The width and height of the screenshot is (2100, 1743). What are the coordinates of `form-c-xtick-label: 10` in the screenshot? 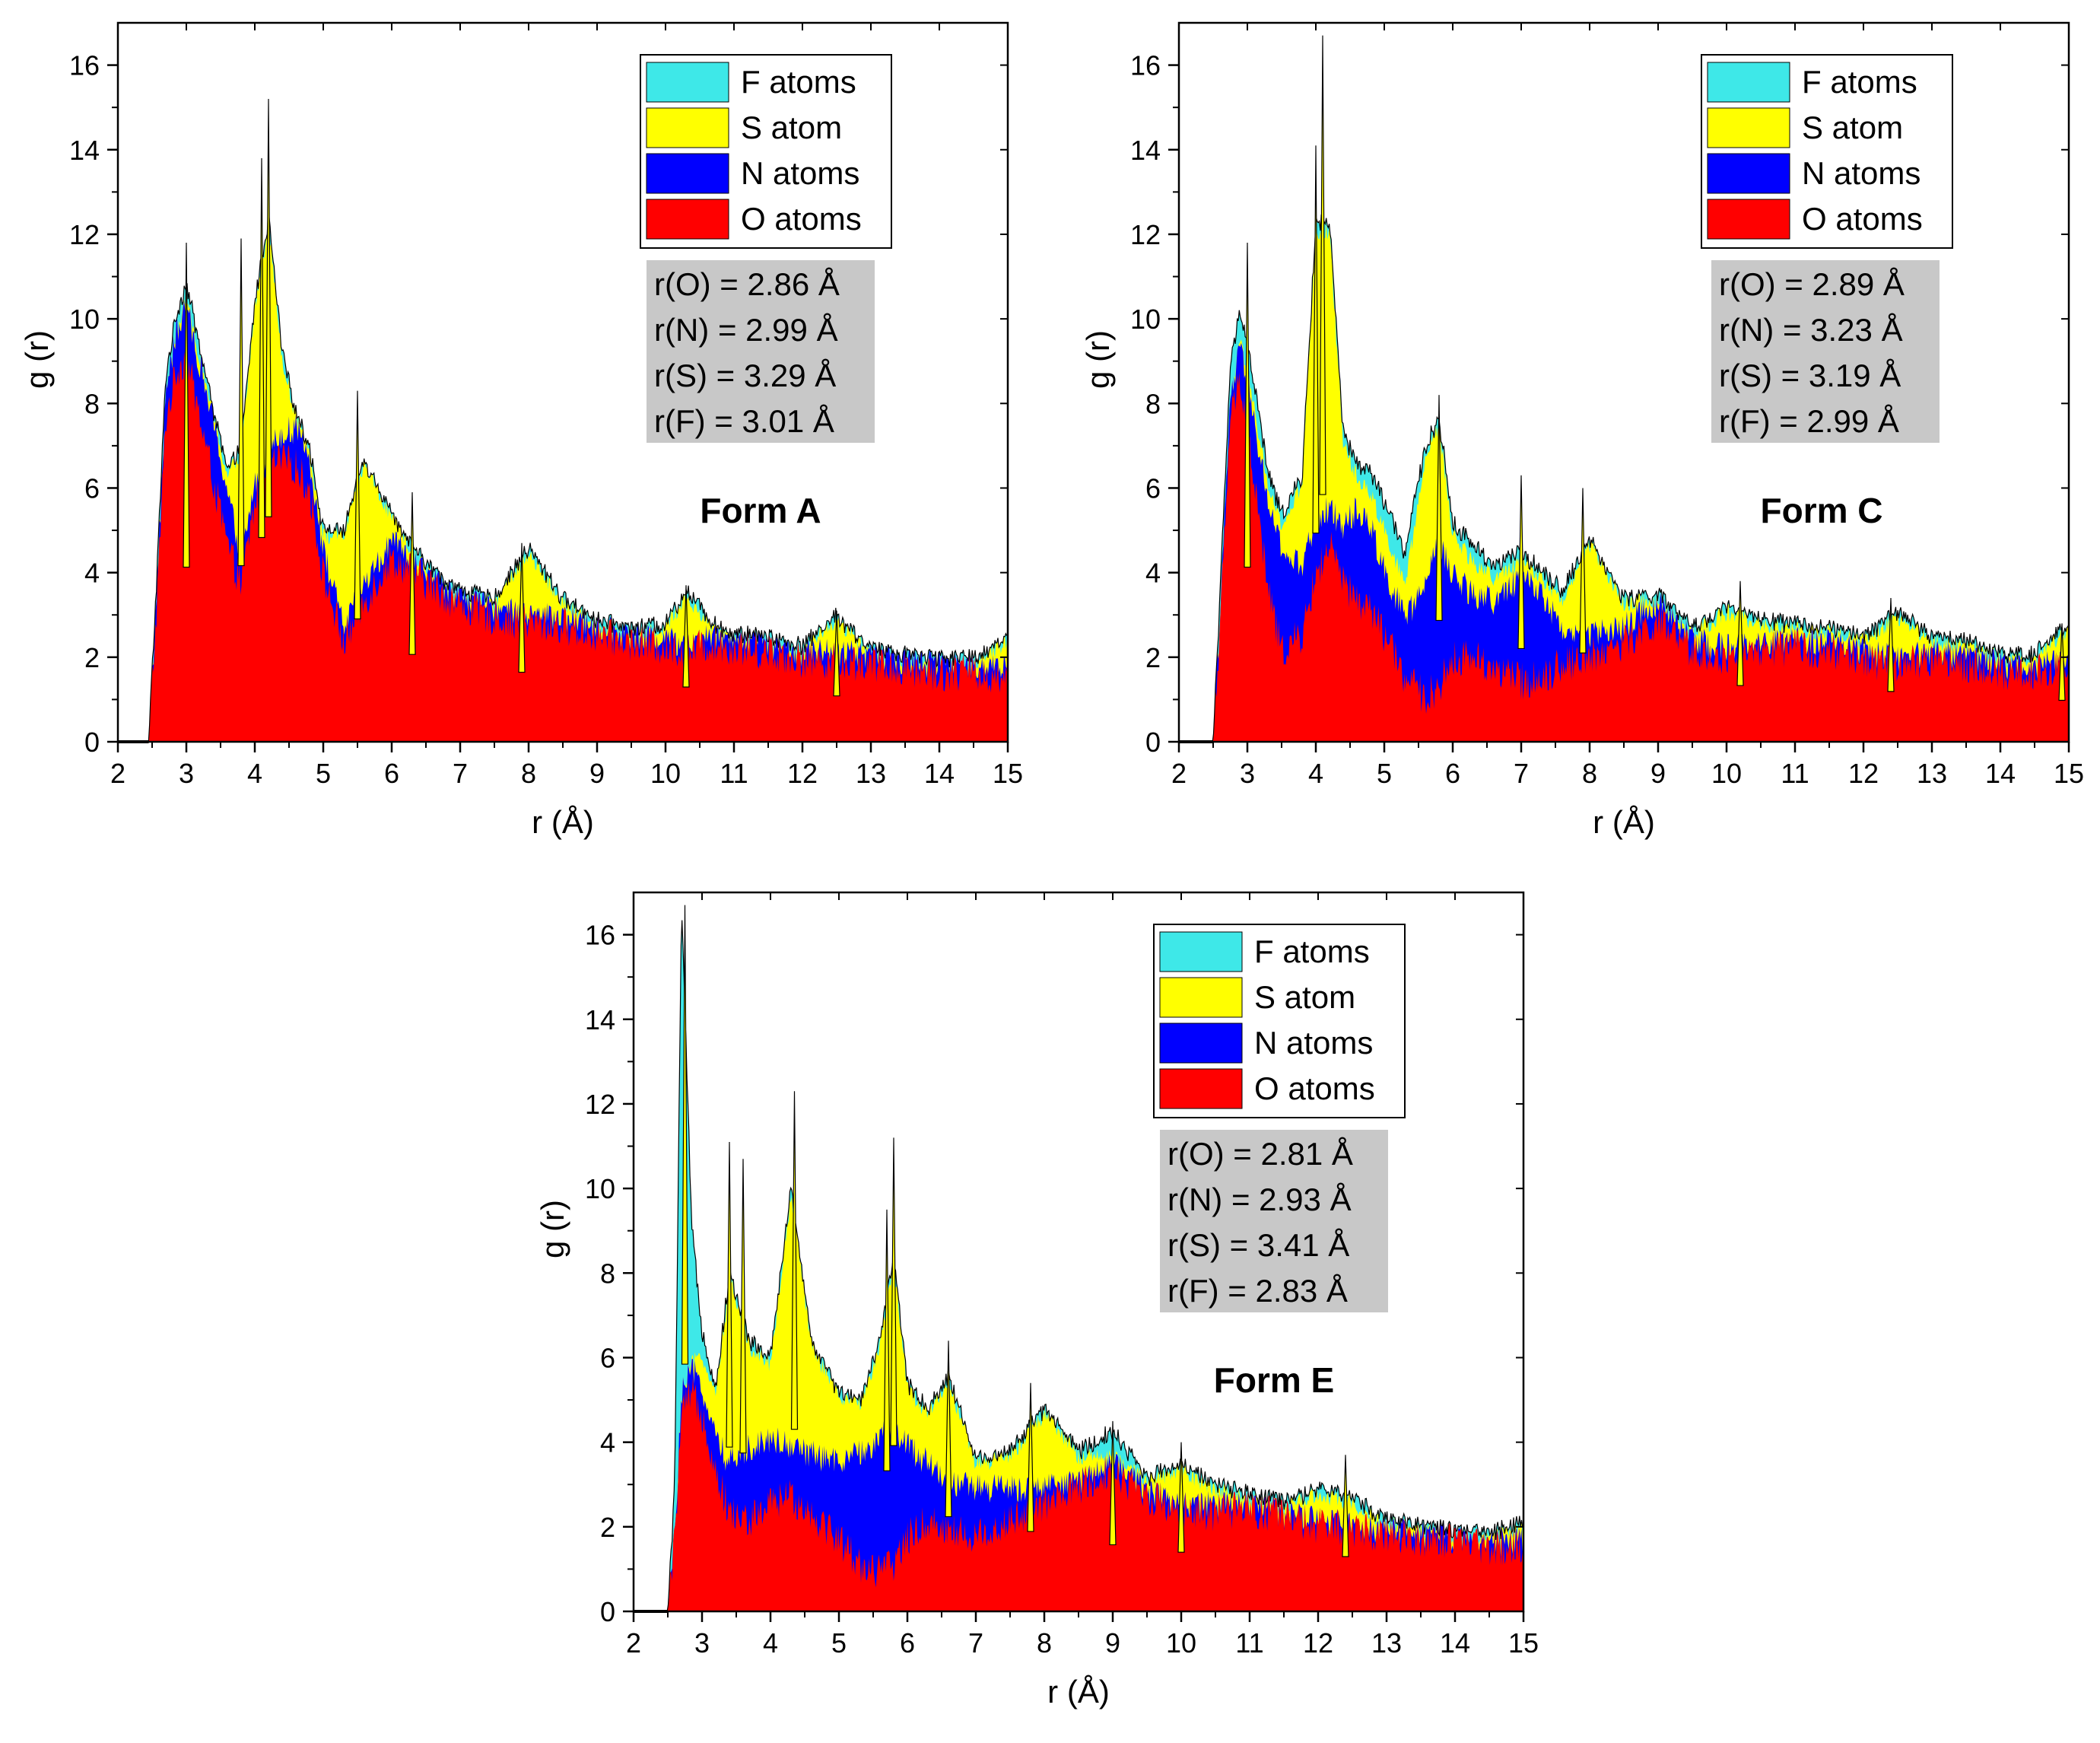 It's located at (1726, 773).